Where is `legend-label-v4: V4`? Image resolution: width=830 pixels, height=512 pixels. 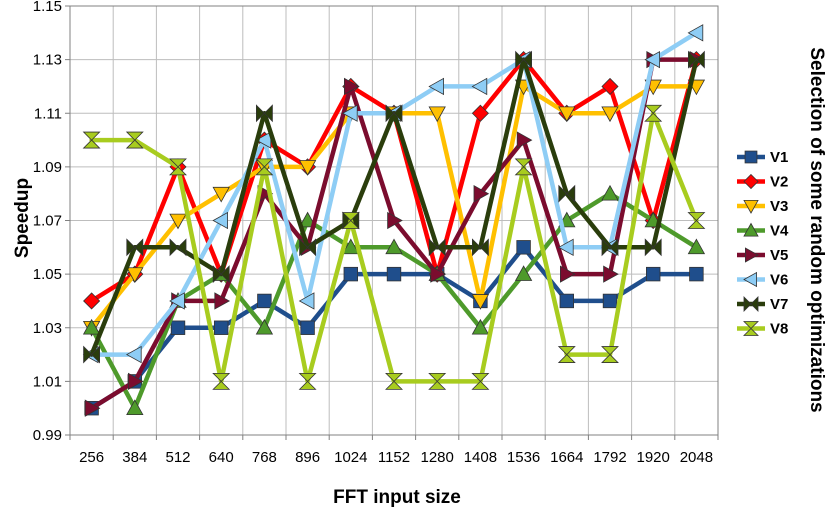 legend-label-v4: V4 is located at coordinates (779, 231).